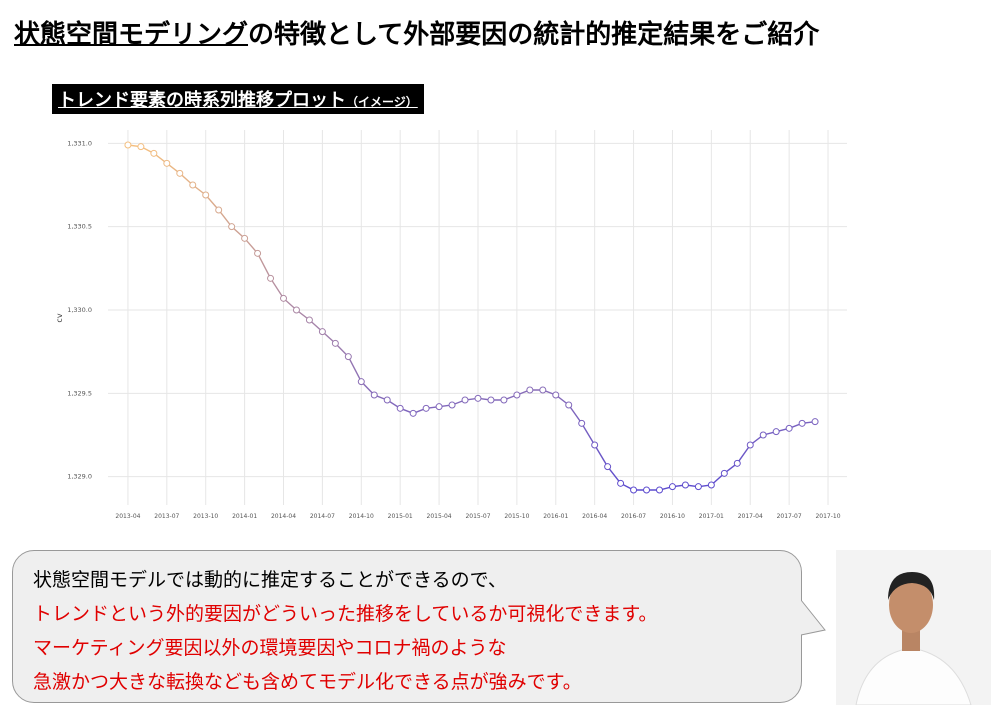  I want to click on y-tick-label: 1,329.5, so click(79, 393).